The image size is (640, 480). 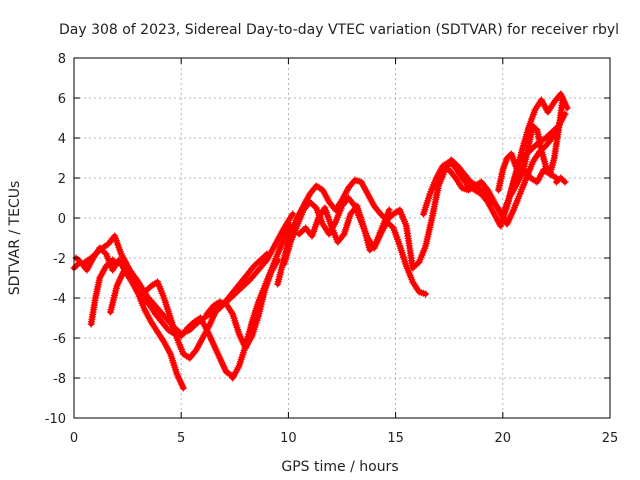 What do you see at coordinates (339, 467) in the screenshot?
I see `x-axis-label: GPS time / hours` at bounding box center [339, 467].